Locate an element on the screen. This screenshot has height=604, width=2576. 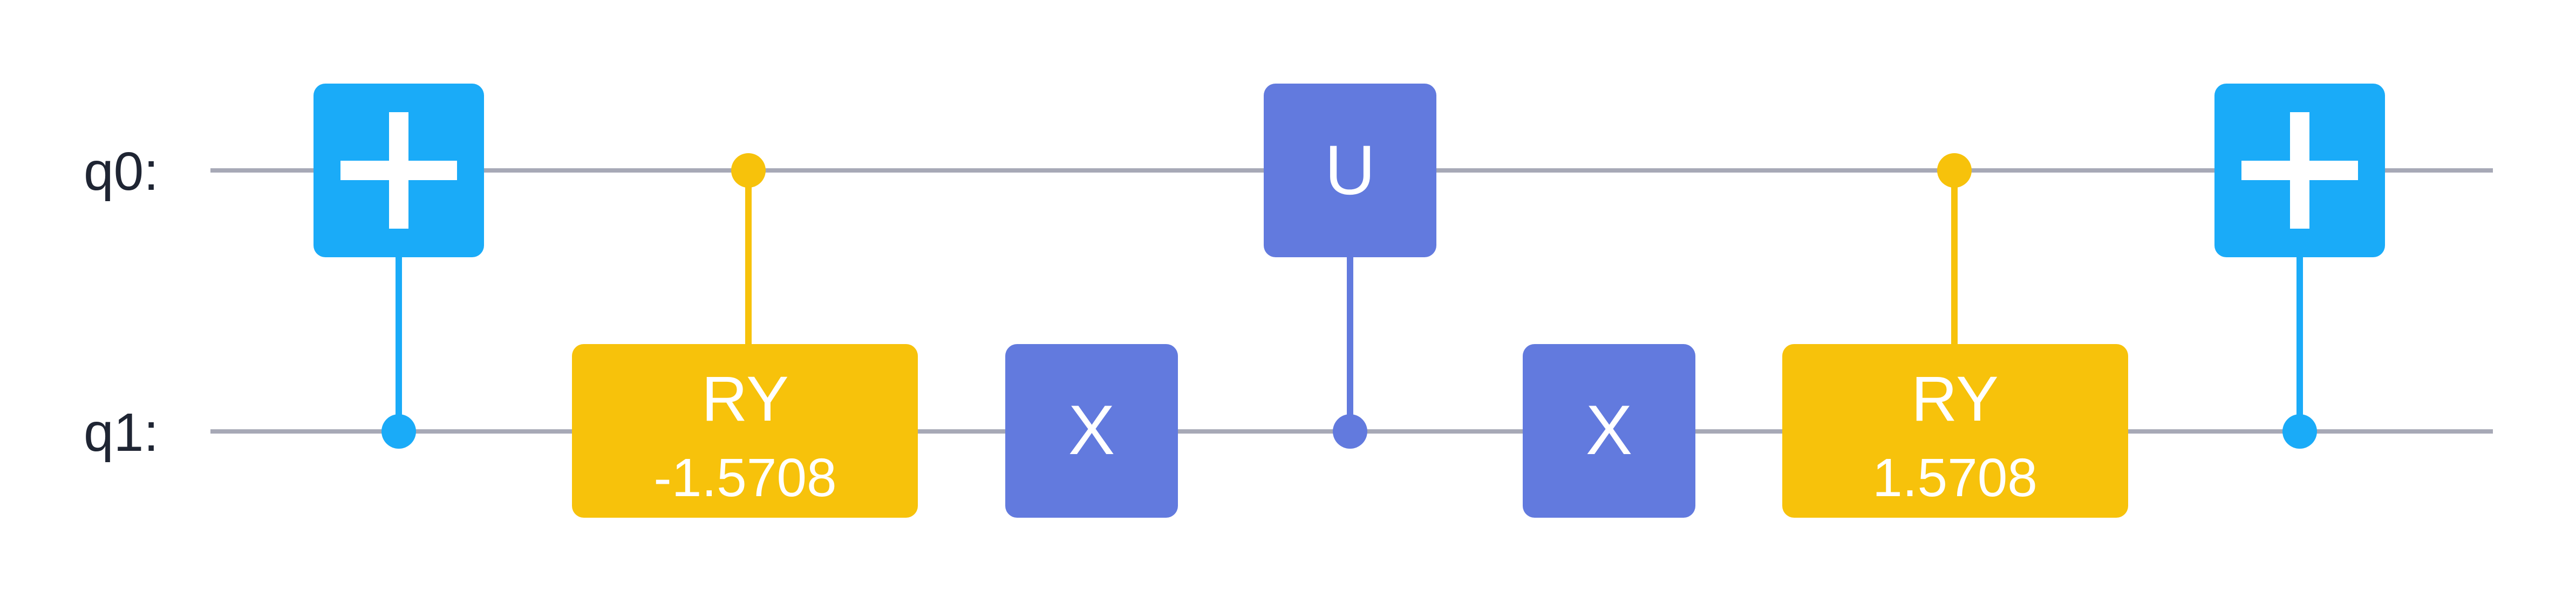
wire-labels: q0: q1: is located at coordinates (121, 302).